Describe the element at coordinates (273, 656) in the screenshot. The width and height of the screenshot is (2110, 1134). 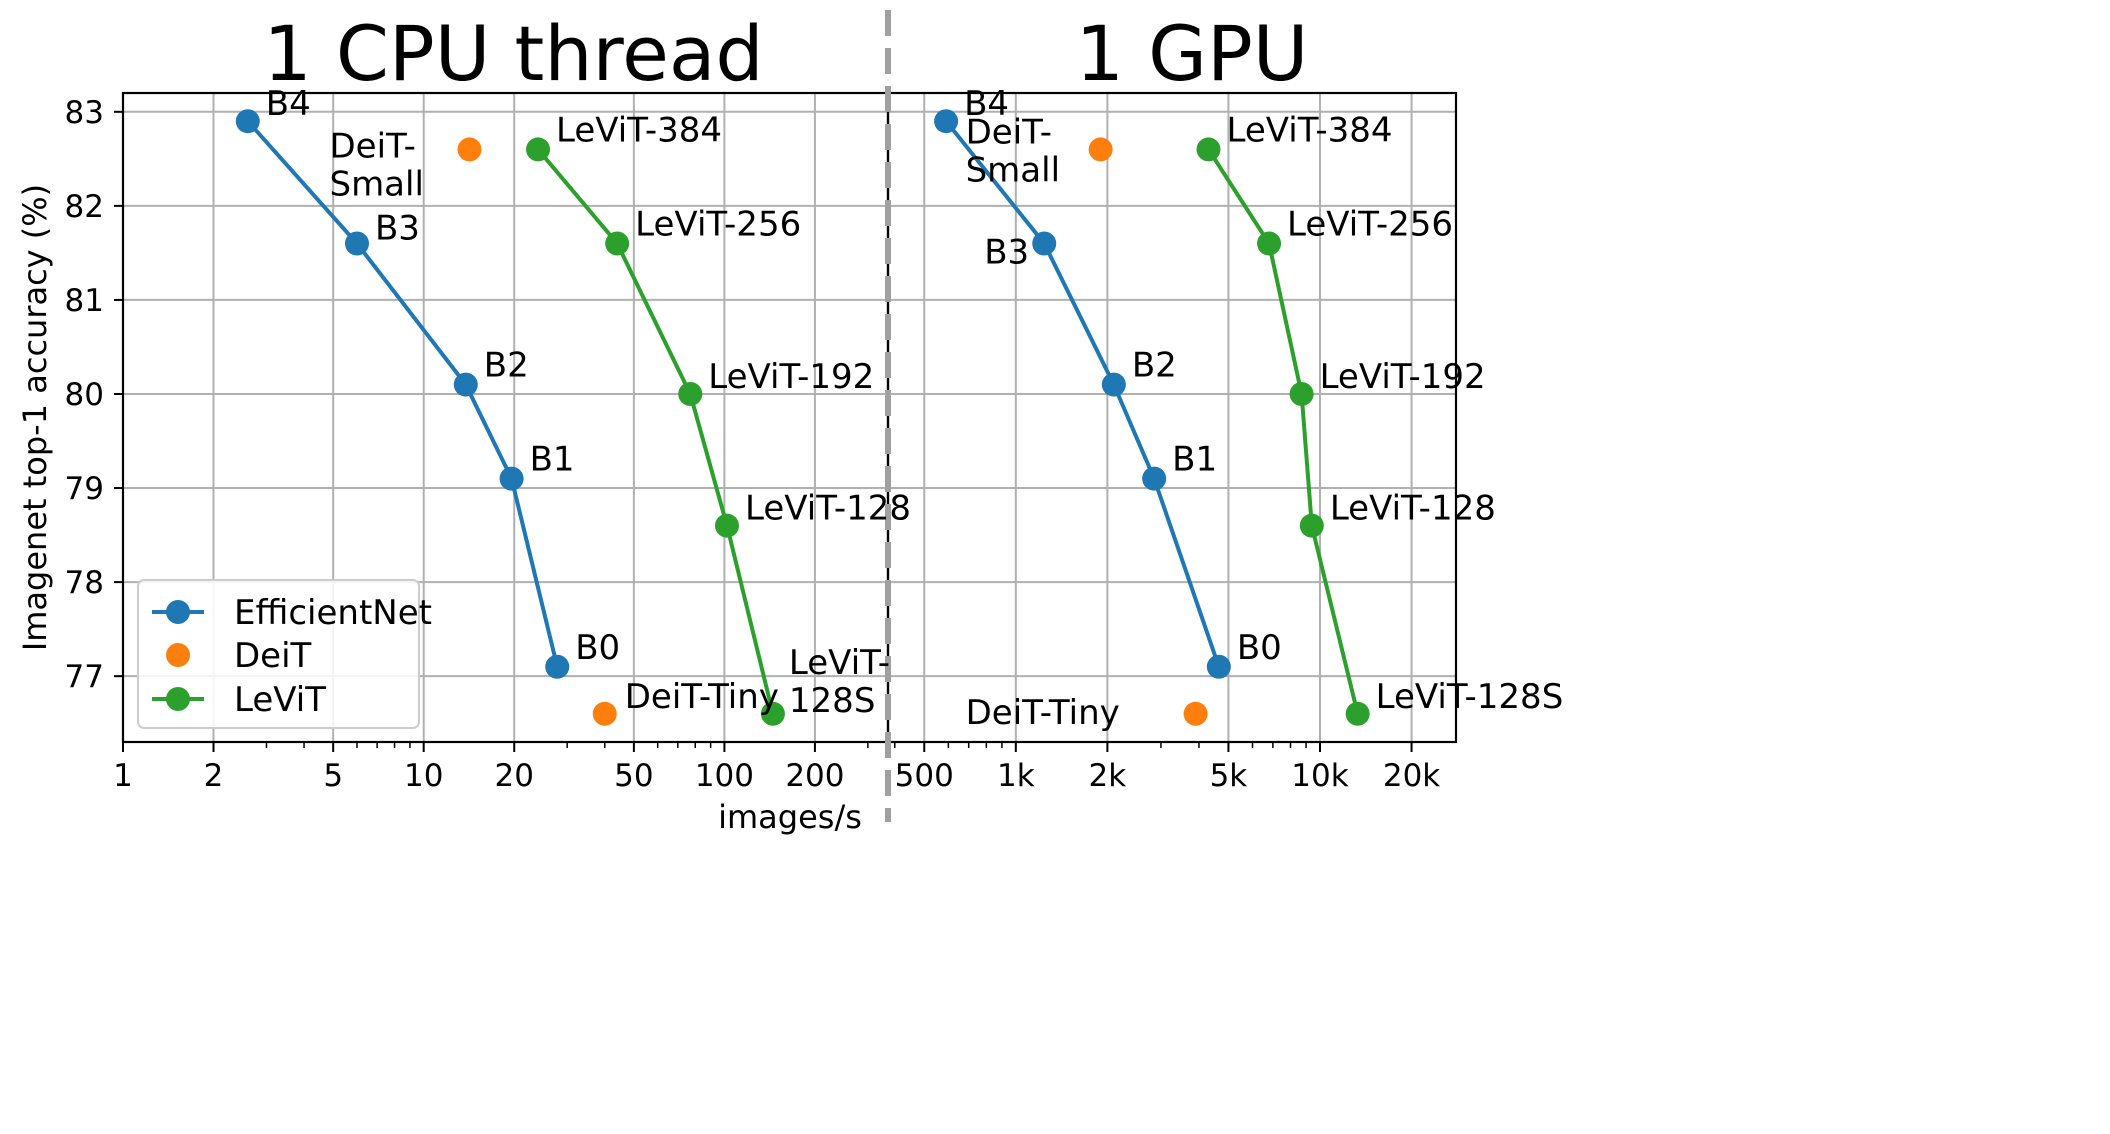
I see `legend-label-deit: DeiT` at that location.